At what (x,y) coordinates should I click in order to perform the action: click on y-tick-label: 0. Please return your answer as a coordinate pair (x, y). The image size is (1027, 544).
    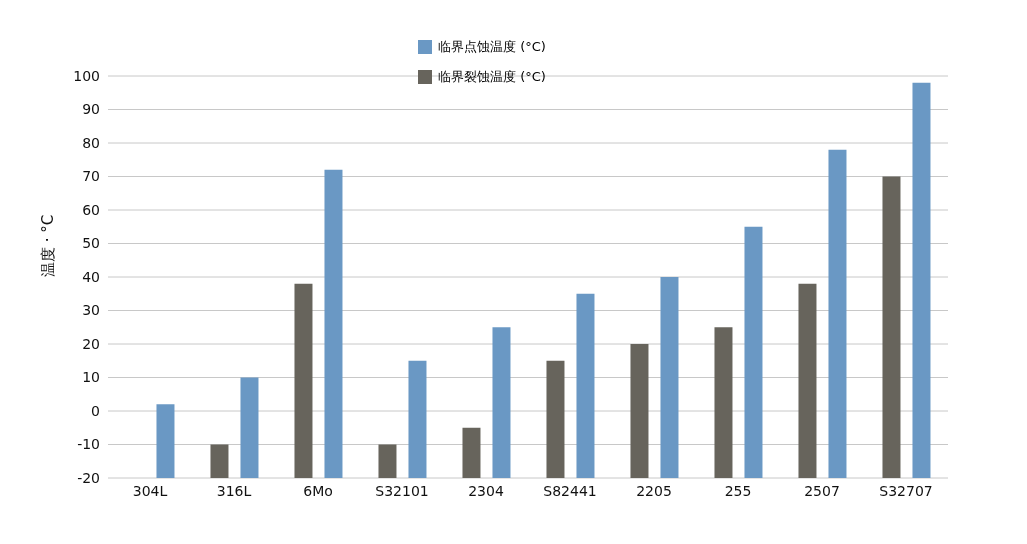
    Looking at the image, I should click on (95, 410).